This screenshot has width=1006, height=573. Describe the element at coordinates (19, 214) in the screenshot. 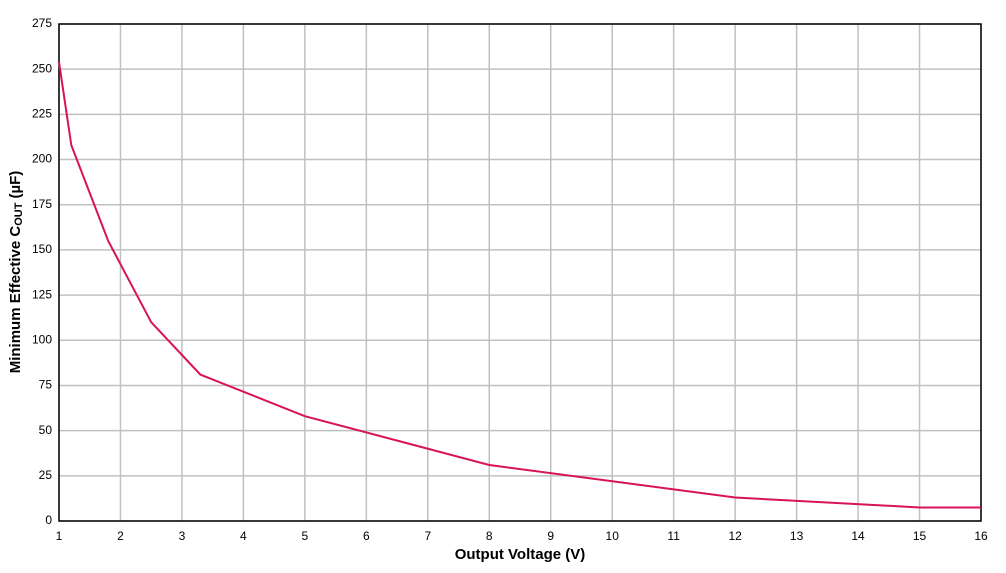

I see `y-label-subscript: OUT` at that location.